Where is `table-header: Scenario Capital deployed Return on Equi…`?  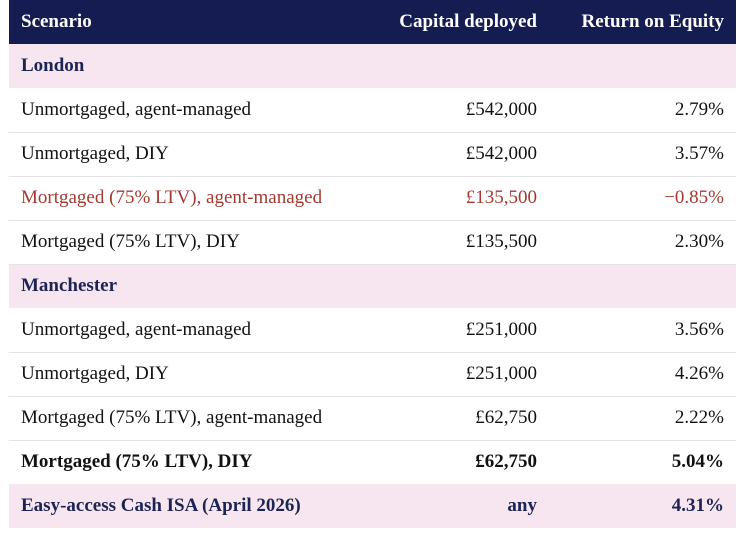
table-header: Scenario Capital deployed Return on Equi… is located at coordinates (372, 22).